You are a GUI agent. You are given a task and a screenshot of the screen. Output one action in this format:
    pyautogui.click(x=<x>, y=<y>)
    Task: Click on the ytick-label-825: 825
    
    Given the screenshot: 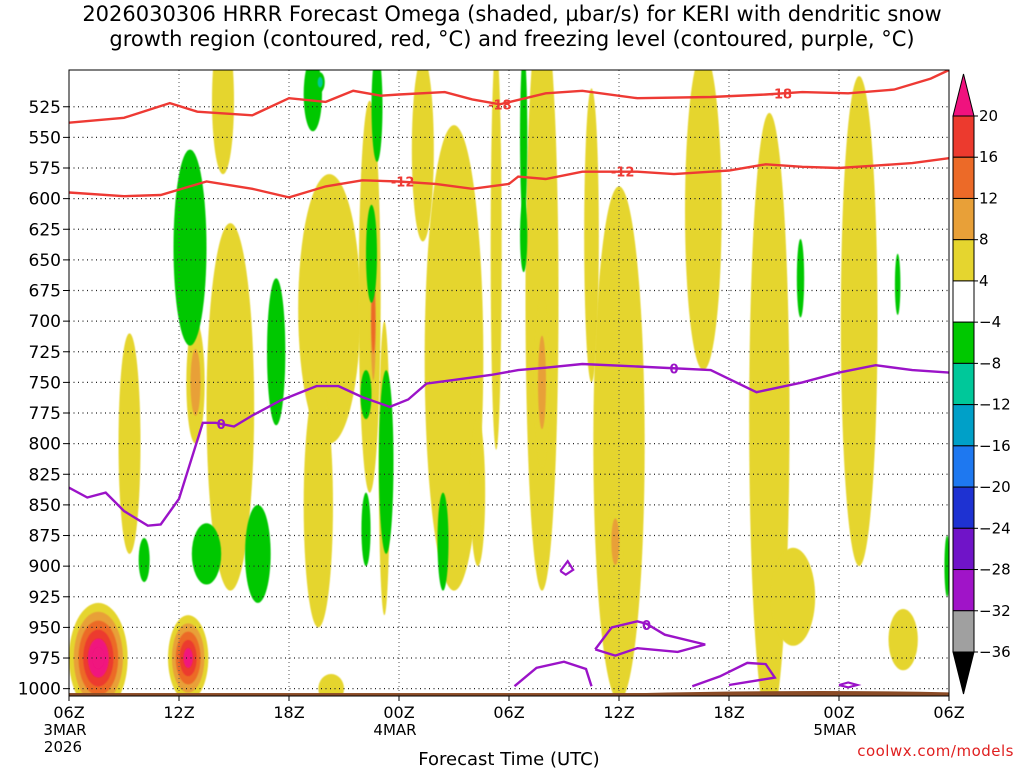 What is the action you would take?
    pyautogui.click(x=45, y=475)
    